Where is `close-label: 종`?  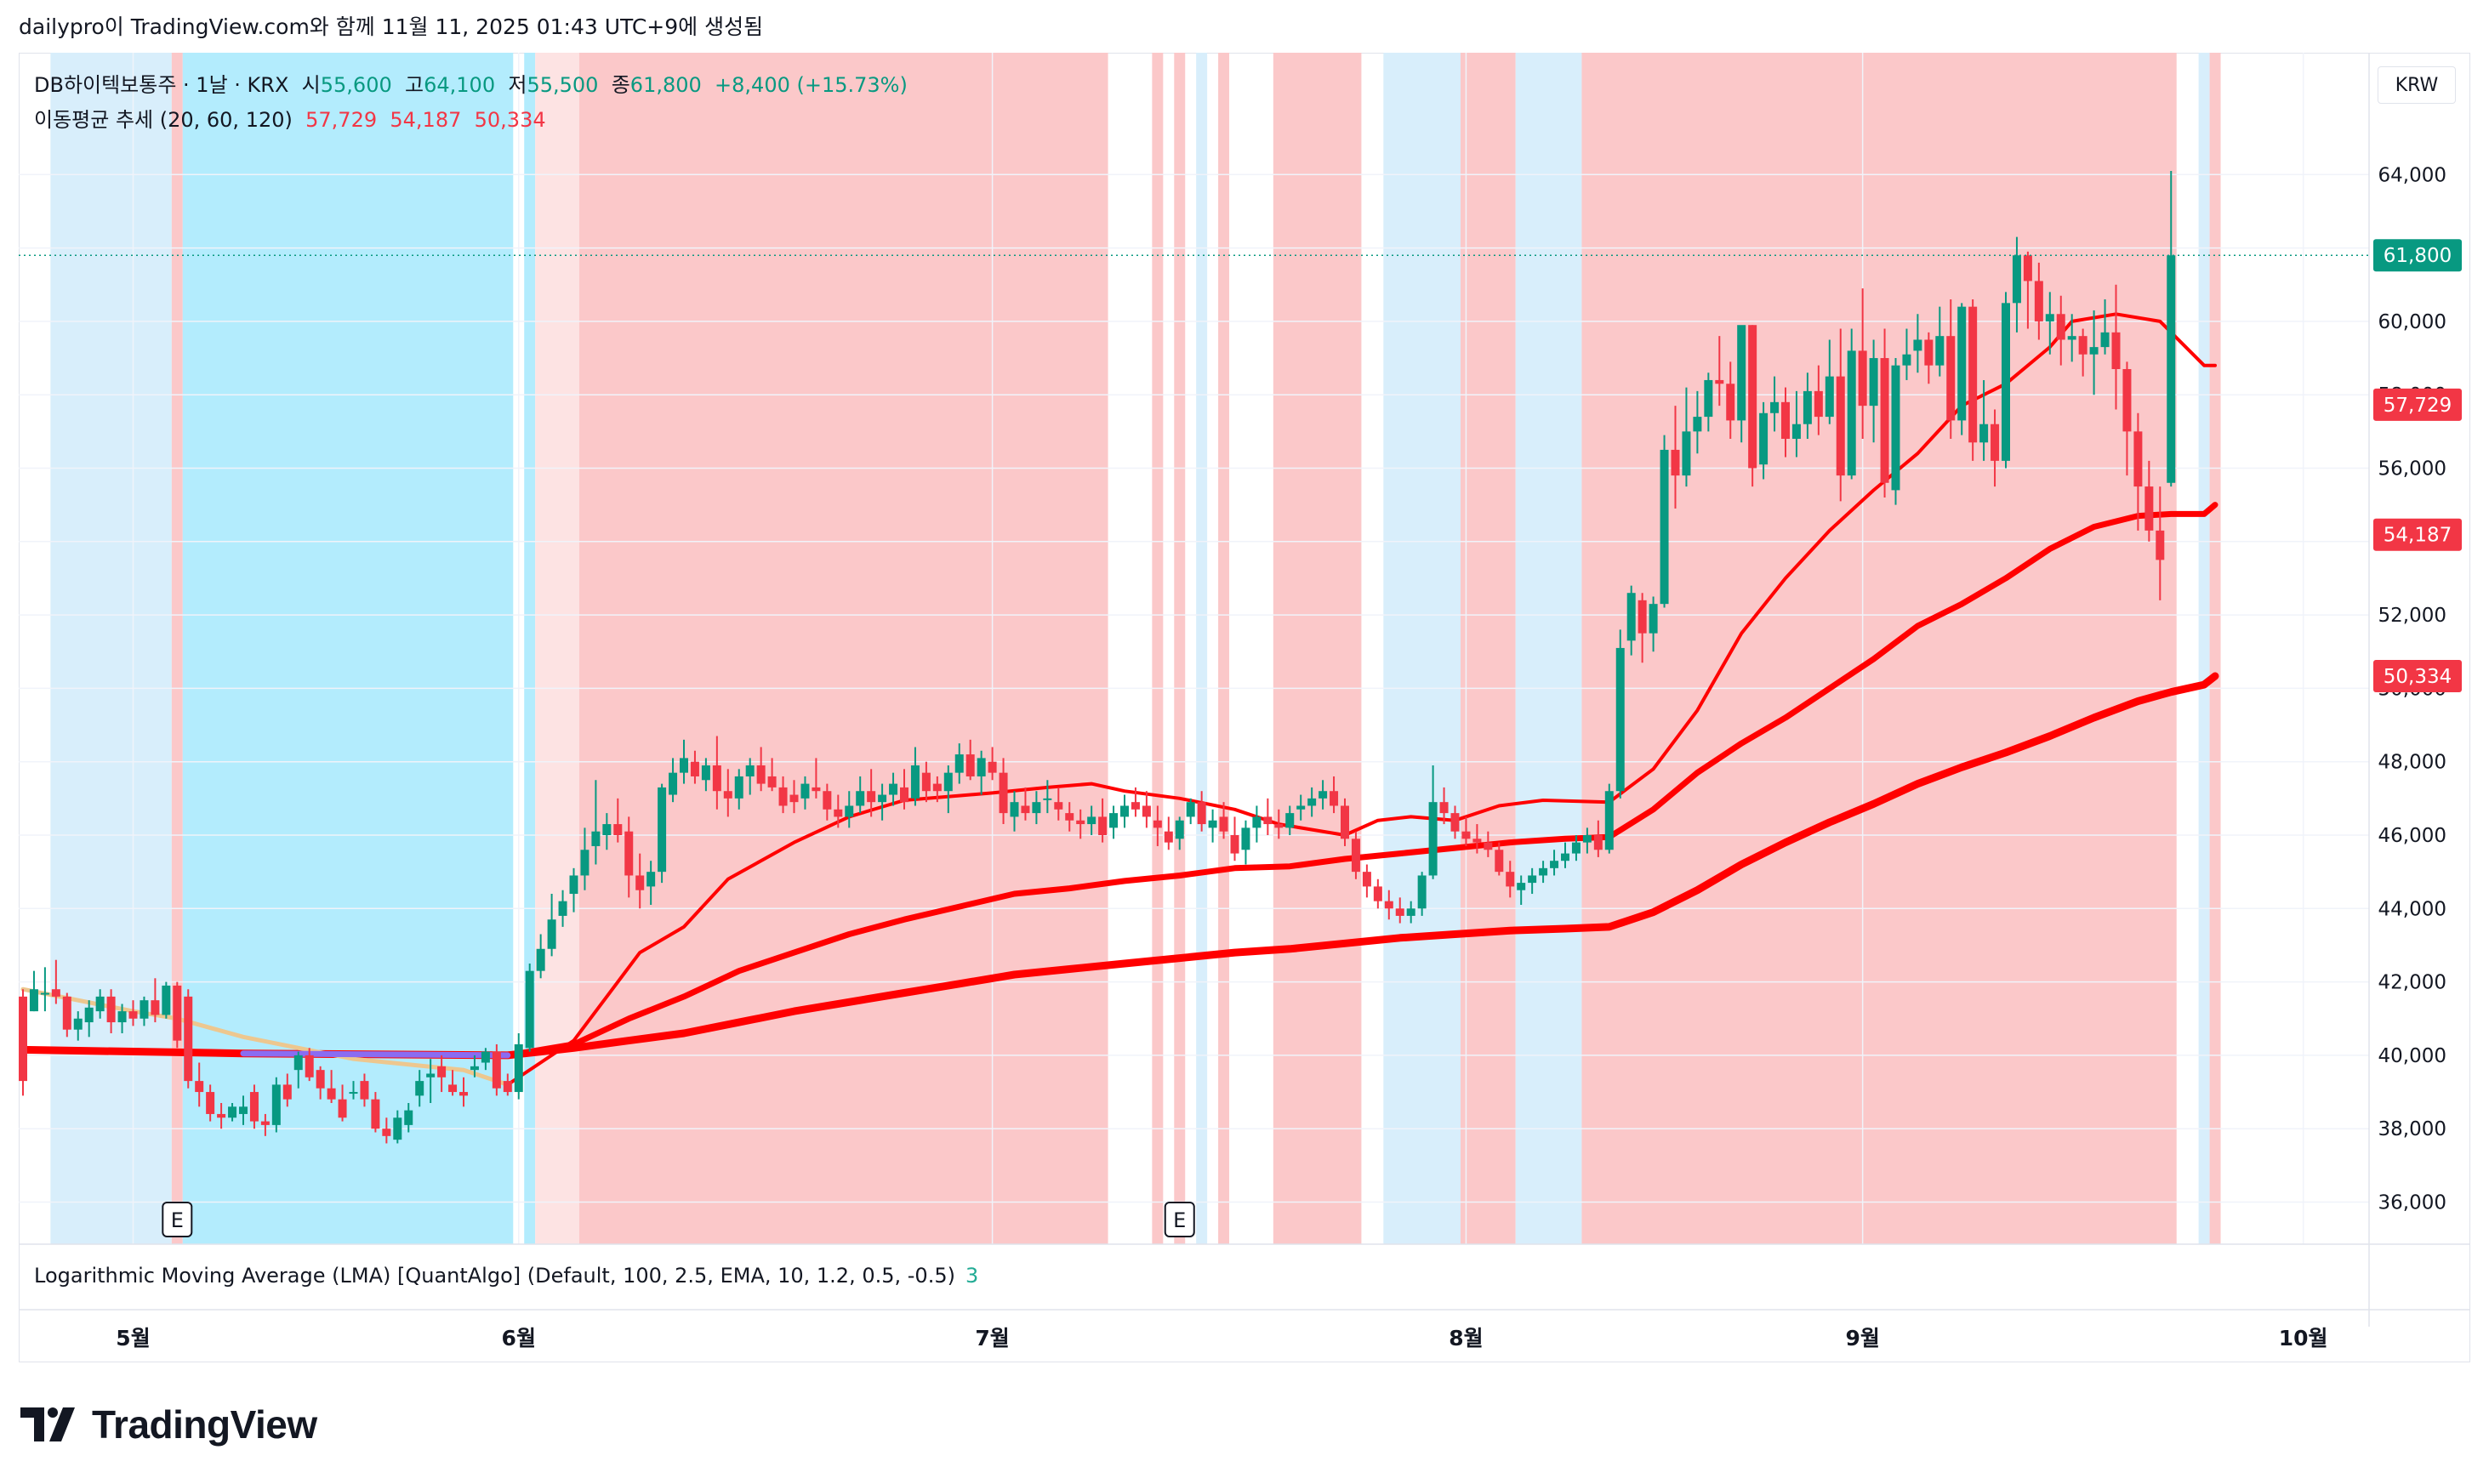 close-label: 종 is located at coordinates (620, 85).